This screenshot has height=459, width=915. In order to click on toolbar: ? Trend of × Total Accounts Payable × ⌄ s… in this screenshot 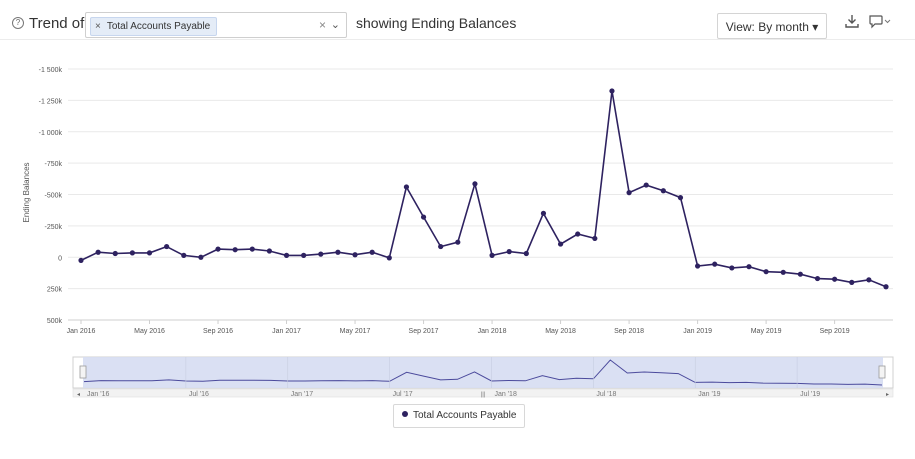, I will do `click(457, 22)`.